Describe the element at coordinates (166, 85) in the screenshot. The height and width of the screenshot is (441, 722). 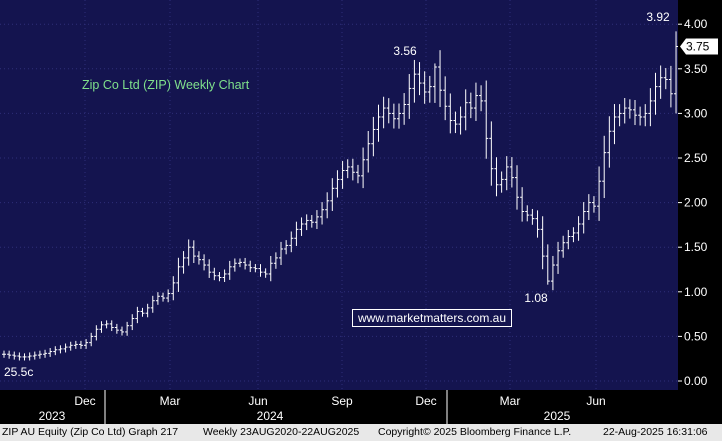
I see `chart-title: Zip Co Ltd (ZIP) Weekly Chart` at that location.